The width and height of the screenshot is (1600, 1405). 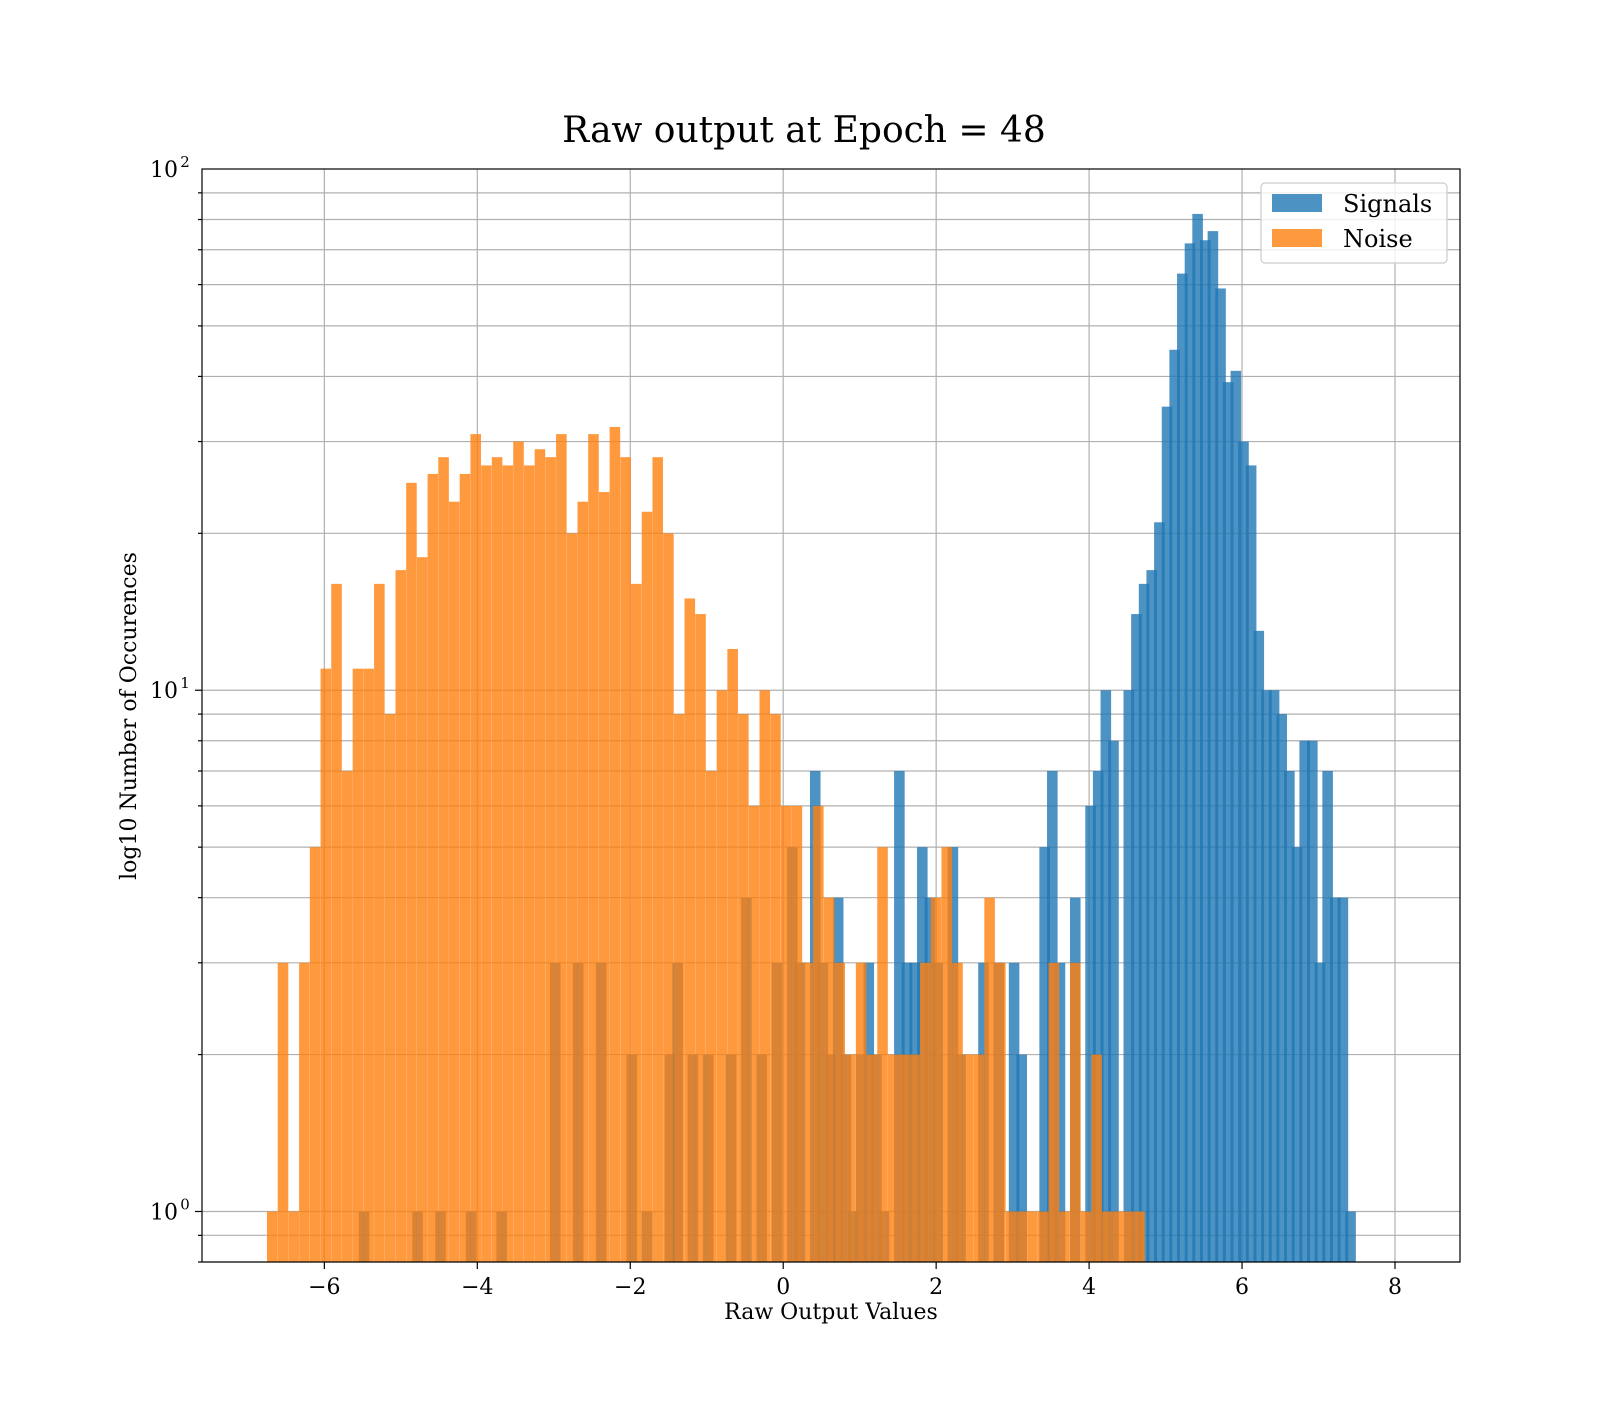 I want to click on legend-label-signals: Signals, so click(x=1387, y=204).